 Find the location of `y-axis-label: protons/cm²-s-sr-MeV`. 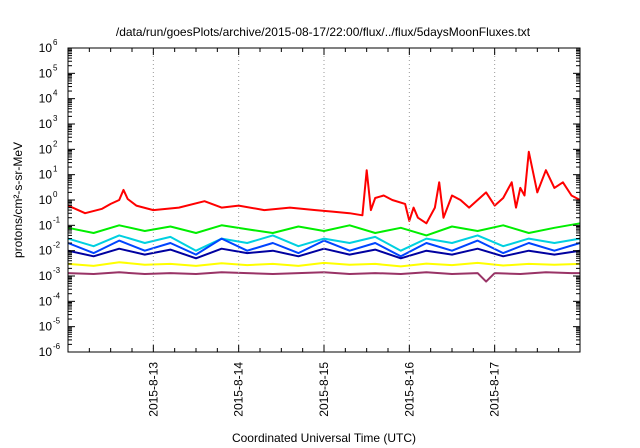

y-axis-label: protons/cm²-s-sr-MeV is located at coordinates (18, 200).